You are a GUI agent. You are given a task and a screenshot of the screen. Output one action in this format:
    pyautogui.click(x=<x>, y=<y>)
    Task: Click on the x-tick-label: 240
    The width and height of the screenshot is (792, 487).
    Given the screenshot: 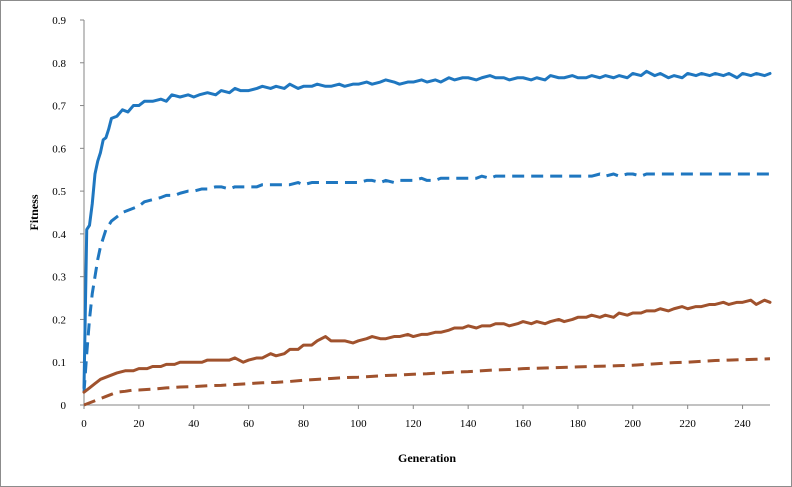 What is the action you would take?
    pyautogui.click(x=742, y=424)
    